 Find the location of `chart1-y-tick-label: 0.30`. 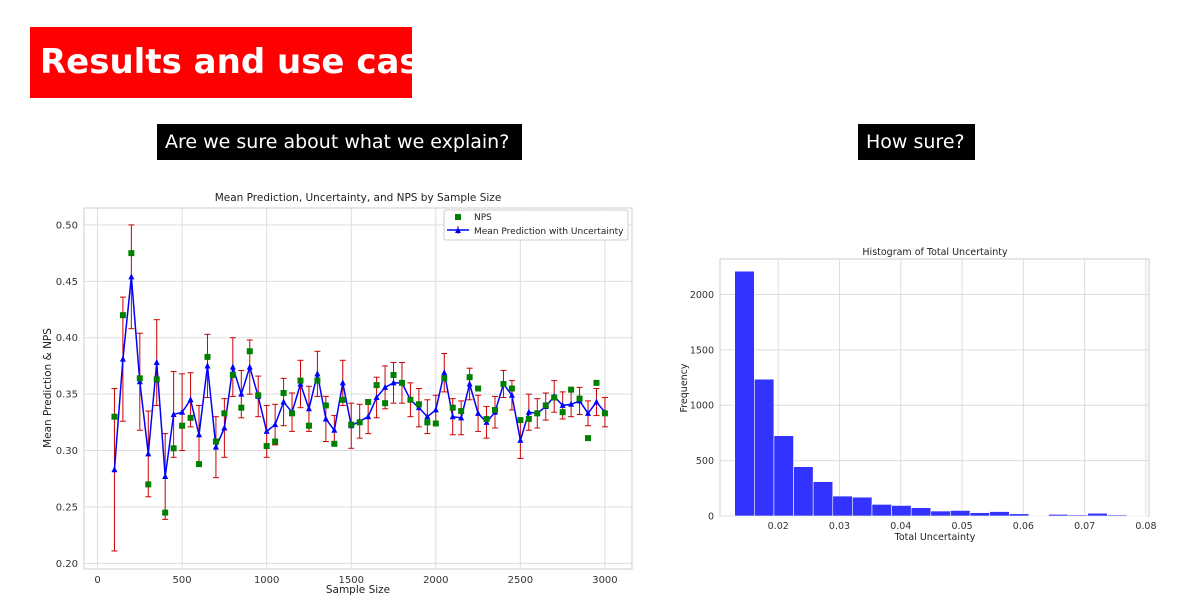

chart1-y-tick-label: 0.30 is located at coordinates (67, 451).